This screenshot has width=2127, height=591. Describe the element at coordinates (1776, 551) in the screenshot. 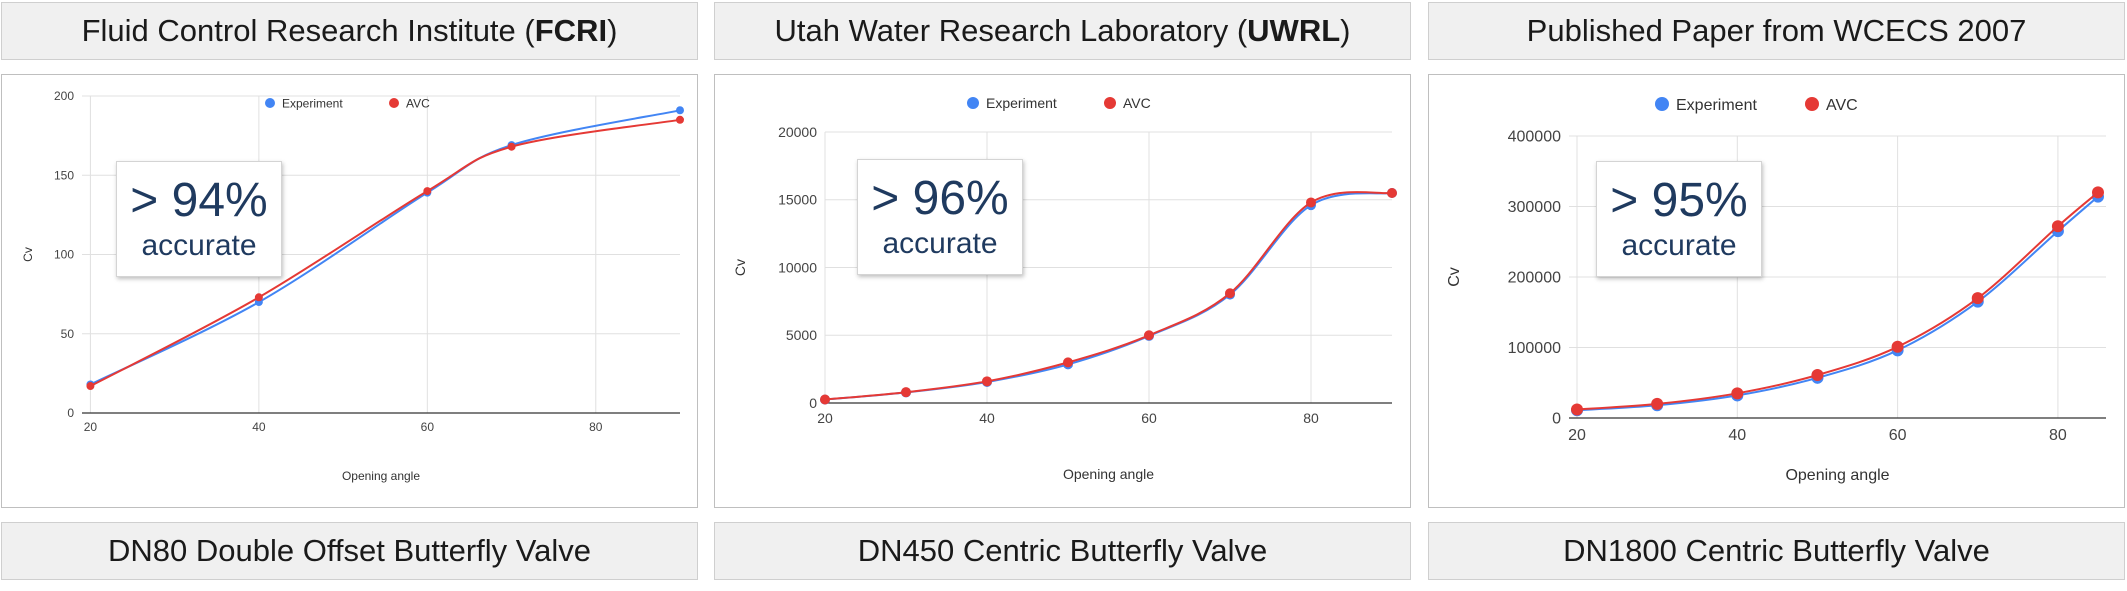

I see `panel-footer: DN1800 Centric Butterfly Valve` at that location.